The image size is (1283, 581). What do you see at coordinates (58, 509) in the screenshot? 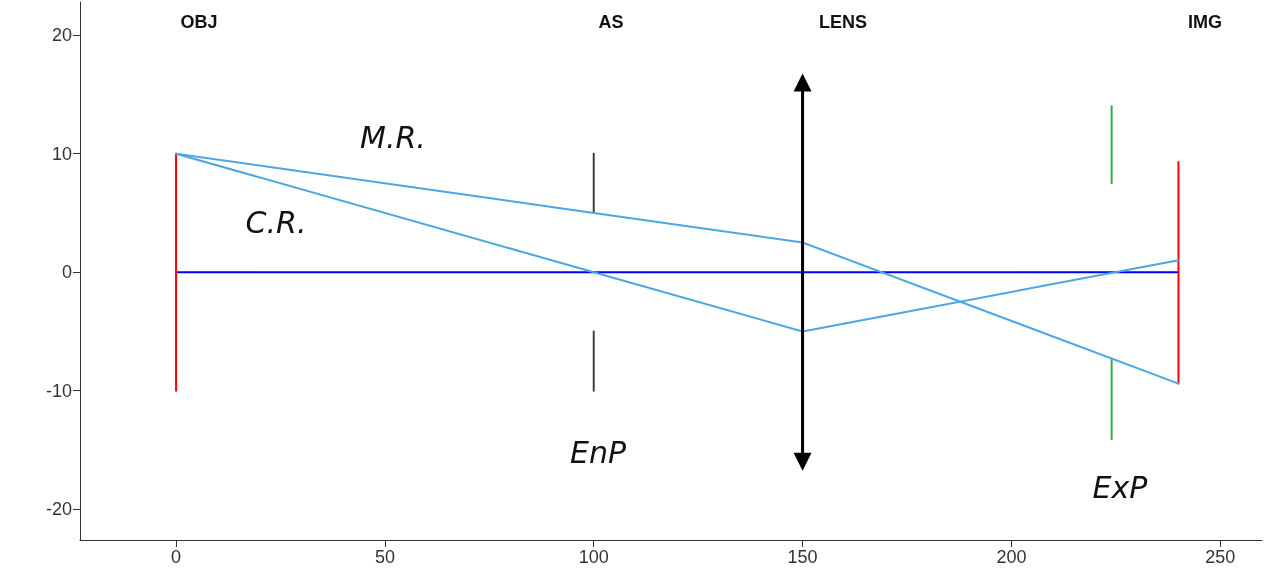
I see `y-tick-label: -20` at bounding box center [58, 509].